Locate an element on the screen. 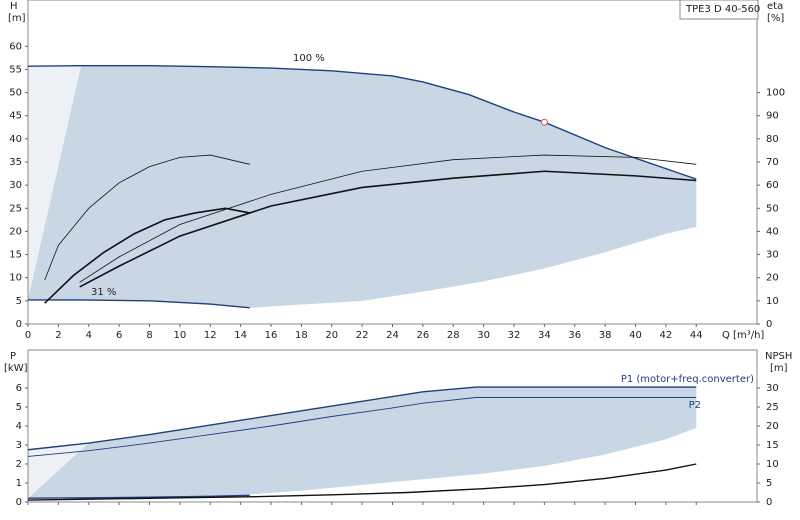 This screenshot has height=520, width=800. y-tick-label: 15 is located at coordinates (15, 255).